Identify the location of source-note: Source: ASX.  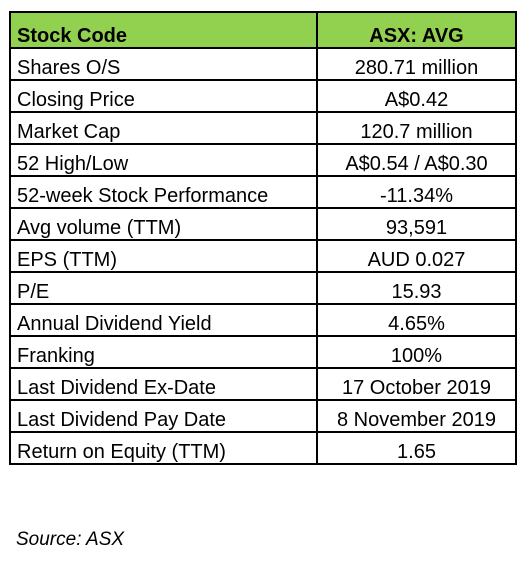
(70, 539).